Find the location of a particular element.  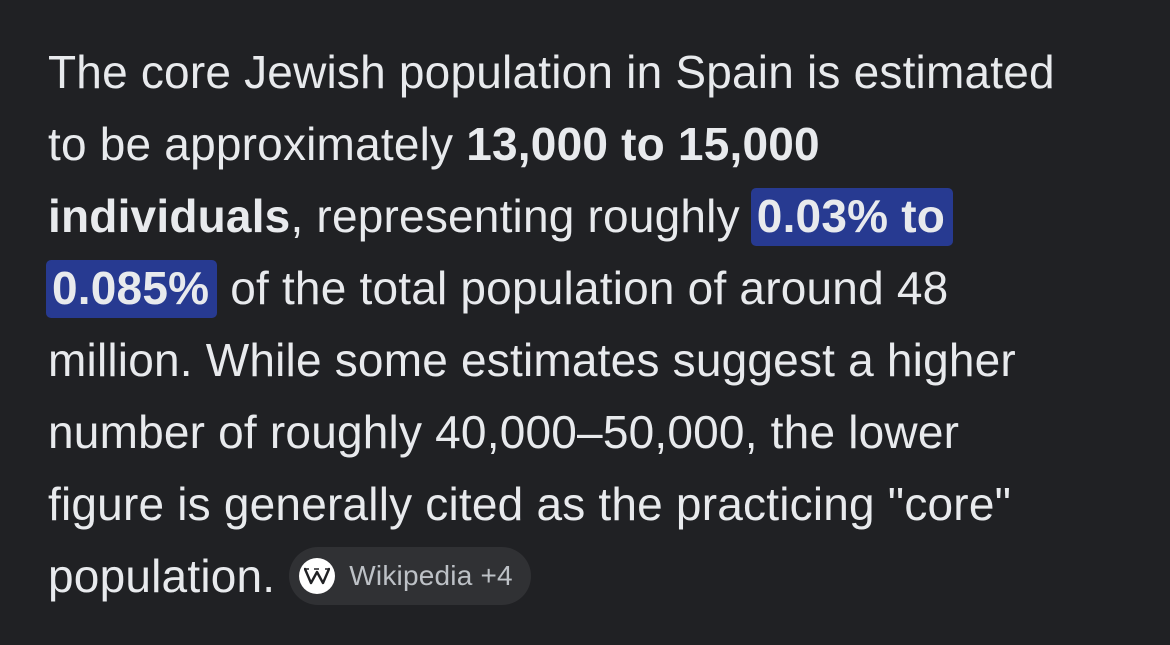

answer-text: to be approximately is located at coordinates (257, 144).